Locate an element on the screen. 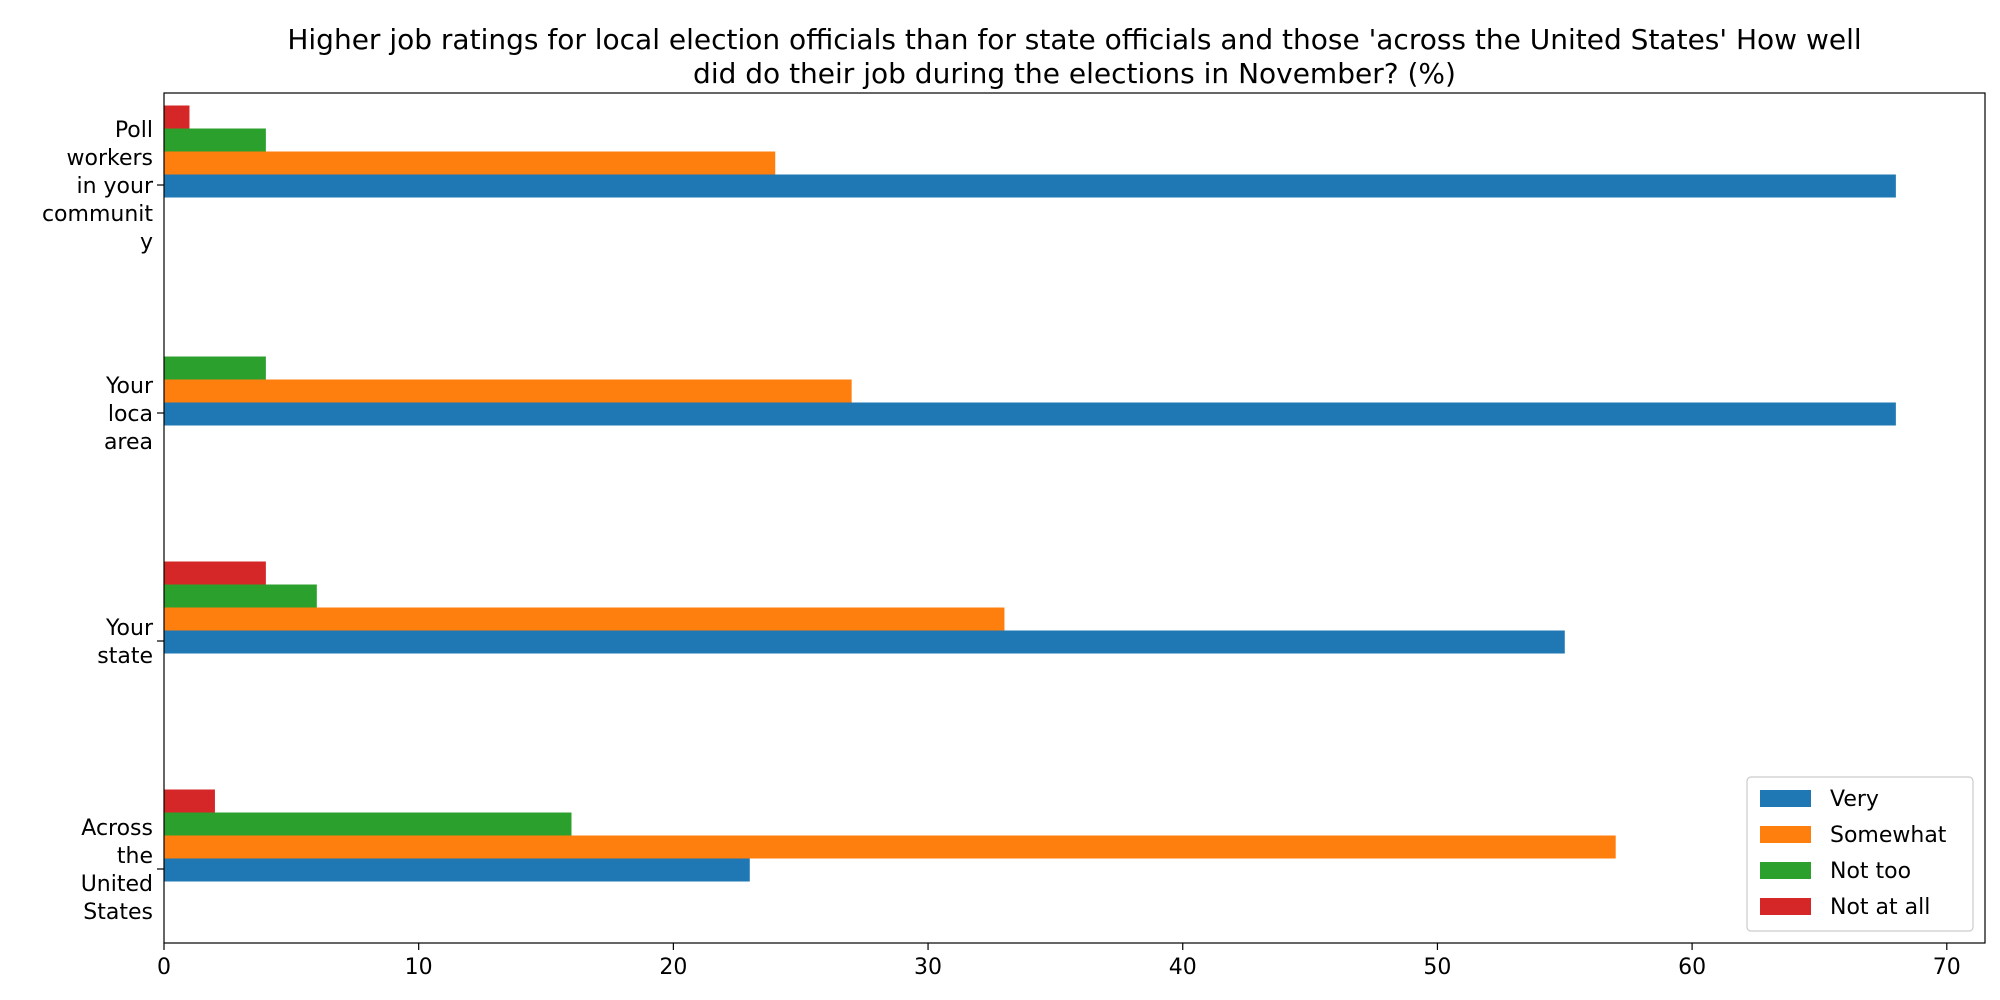 This screenshot has width=2000, height=1000. legend-label: Somewhat is located at coordinates (1888, 835).